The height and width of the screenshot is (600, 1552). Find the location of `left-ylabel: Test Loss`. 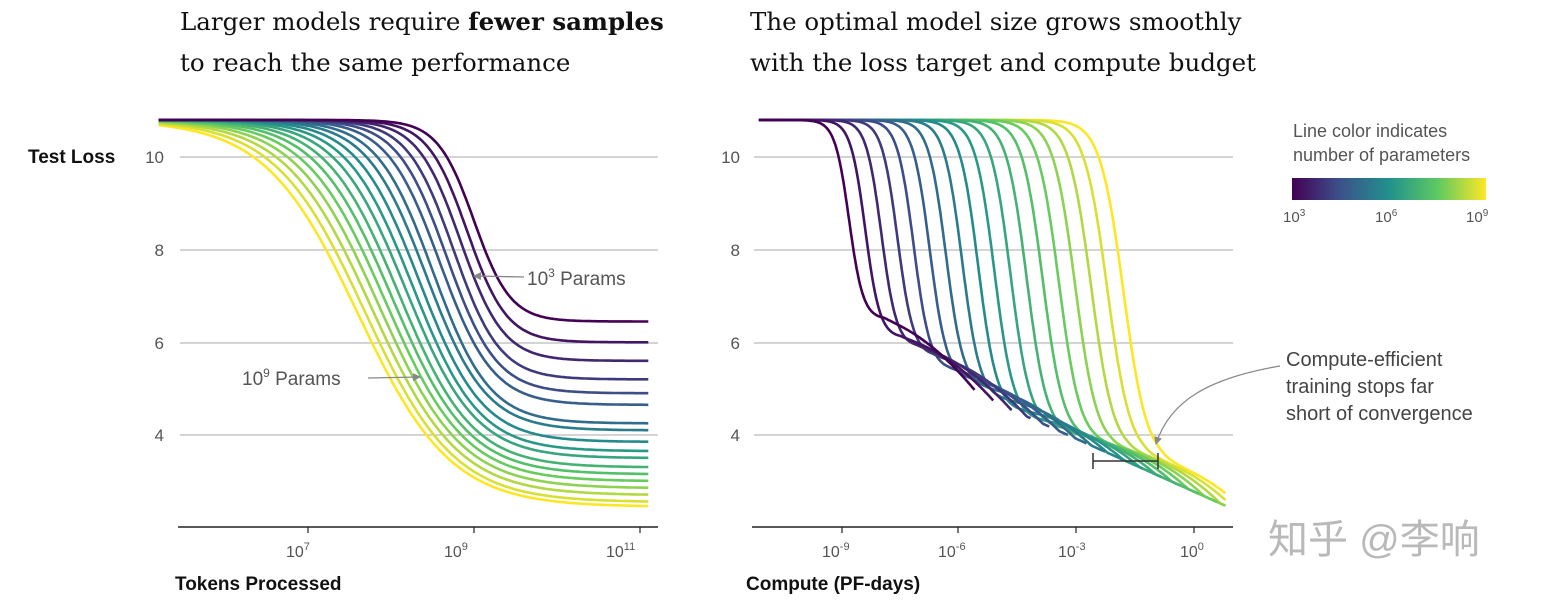

left-ylabel: Test Loss is located at coordinates (71, 157).